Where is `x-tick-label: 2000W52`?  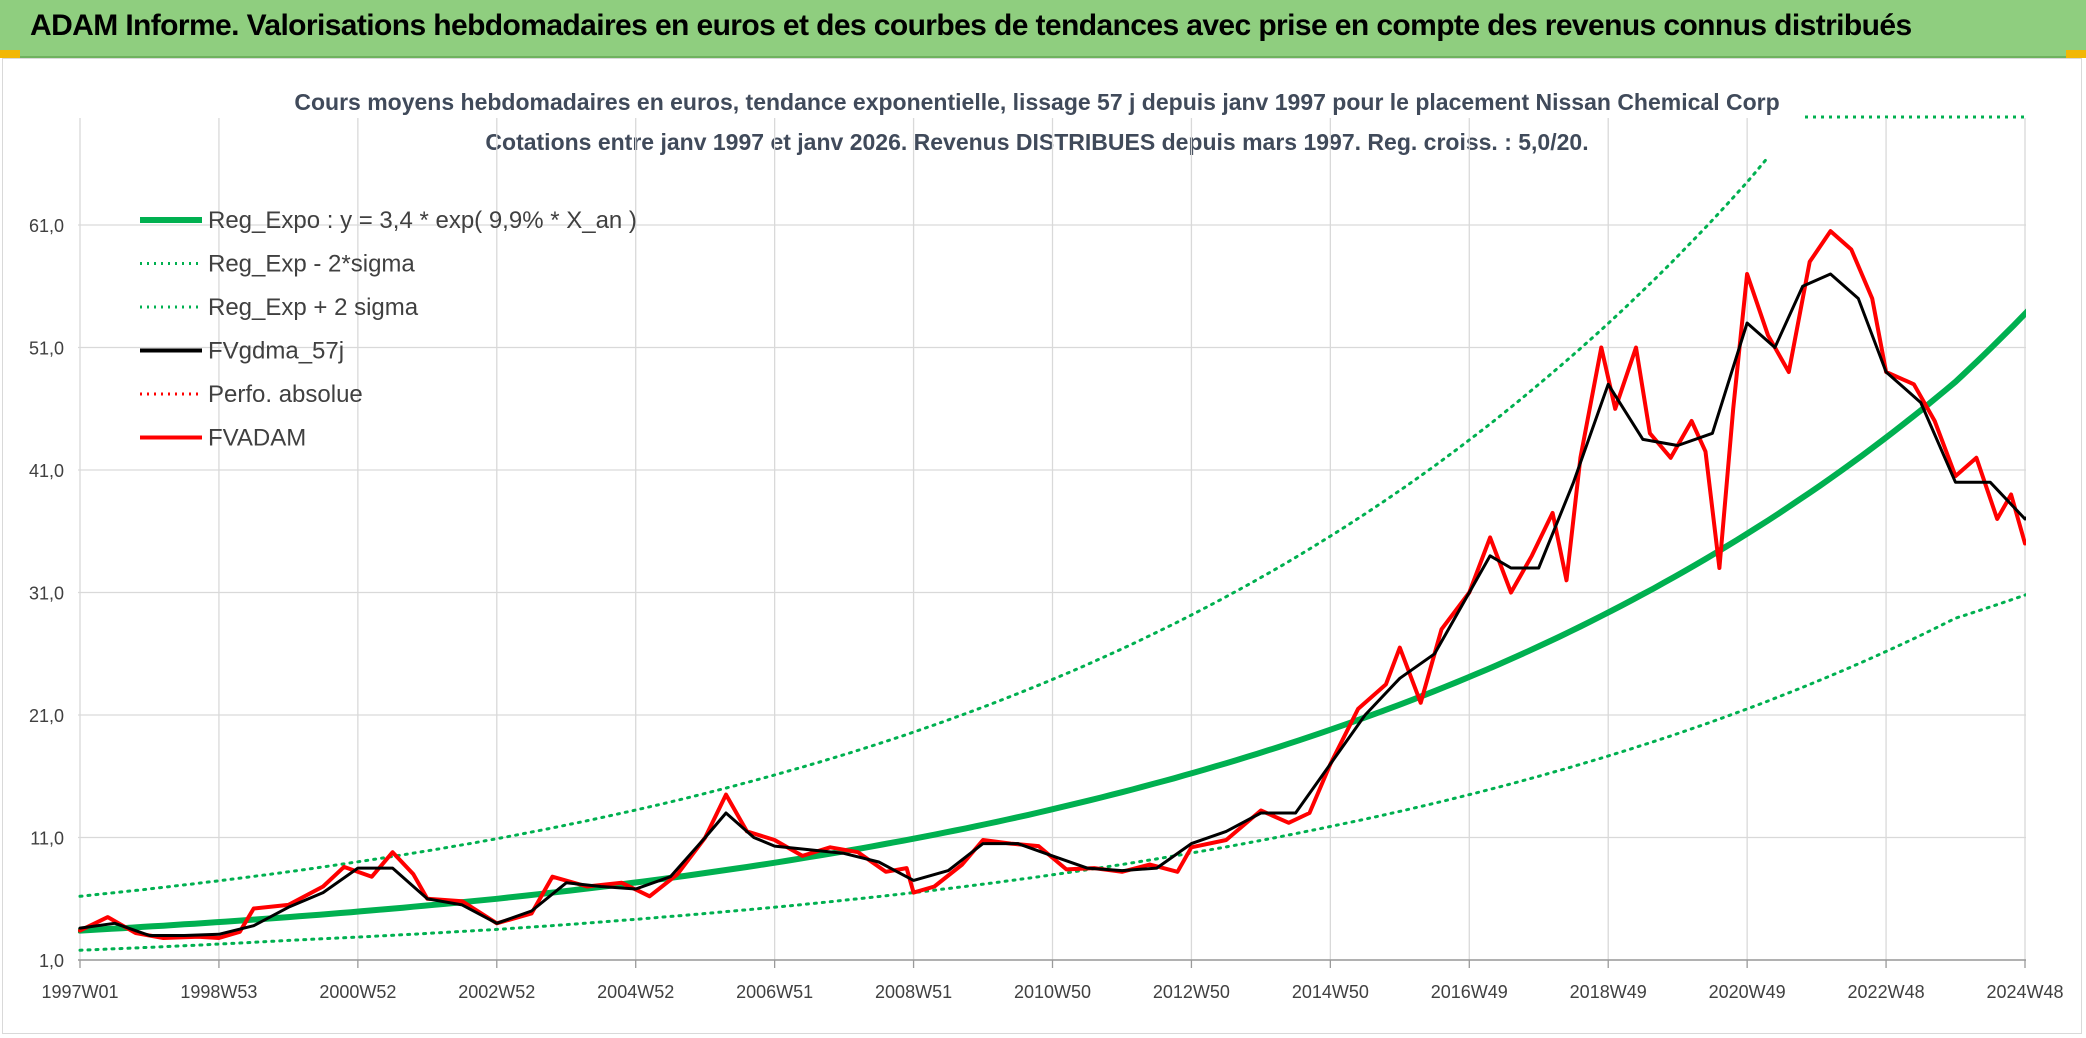 x-tick-label: 2000W52 is located at coordinates (357, 992).